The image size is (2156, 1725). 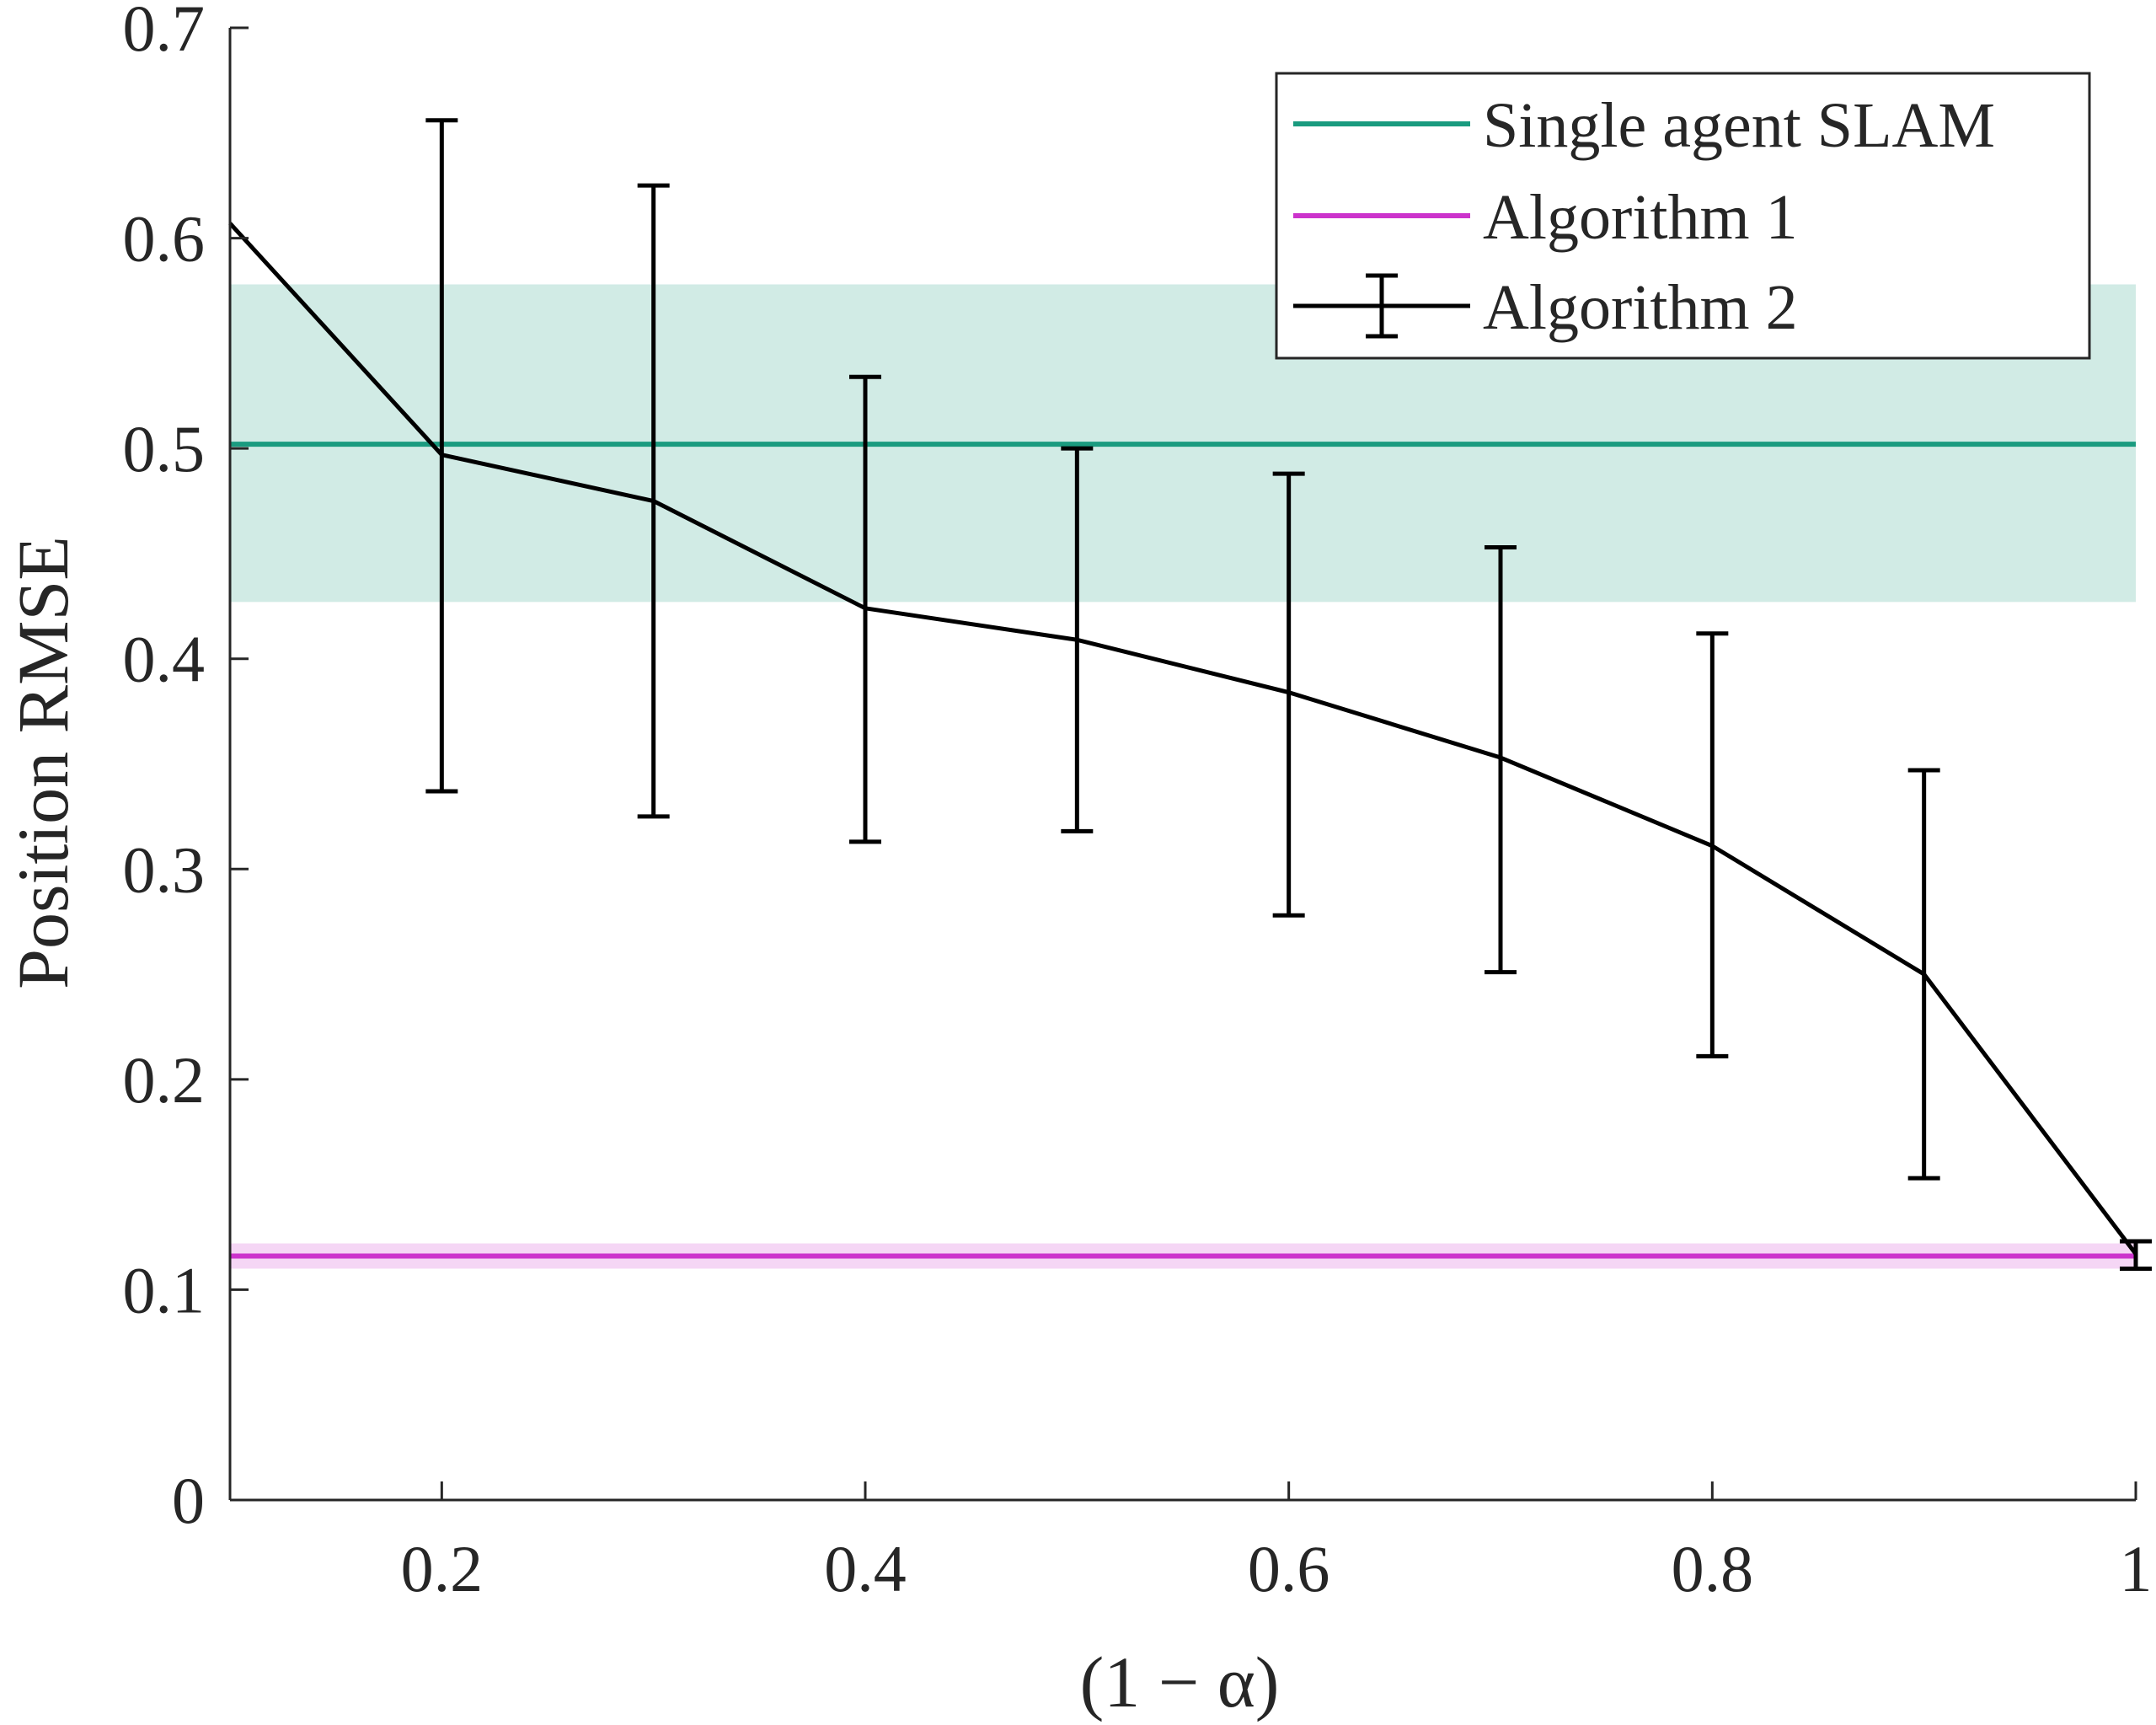 What do you see at coordinates (1640, 307) in the screenshot?
I see `legend-label-algorithm-2: Algorithm 2` at bounding box center [1640, 307].